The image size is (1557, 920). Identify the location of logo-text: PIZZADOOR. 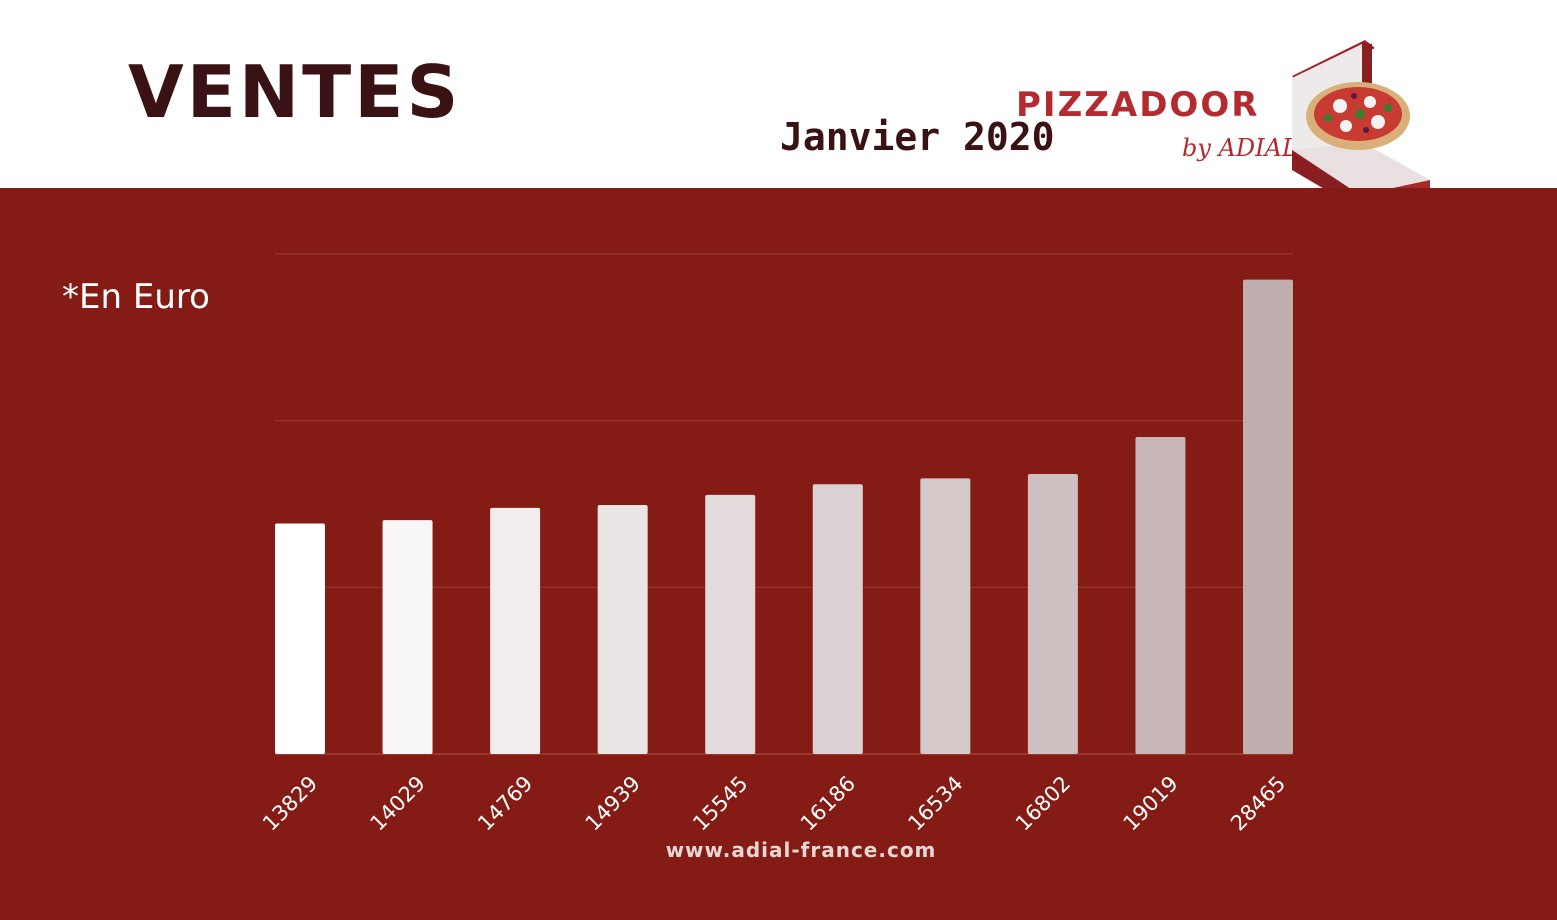
(1137, 105).